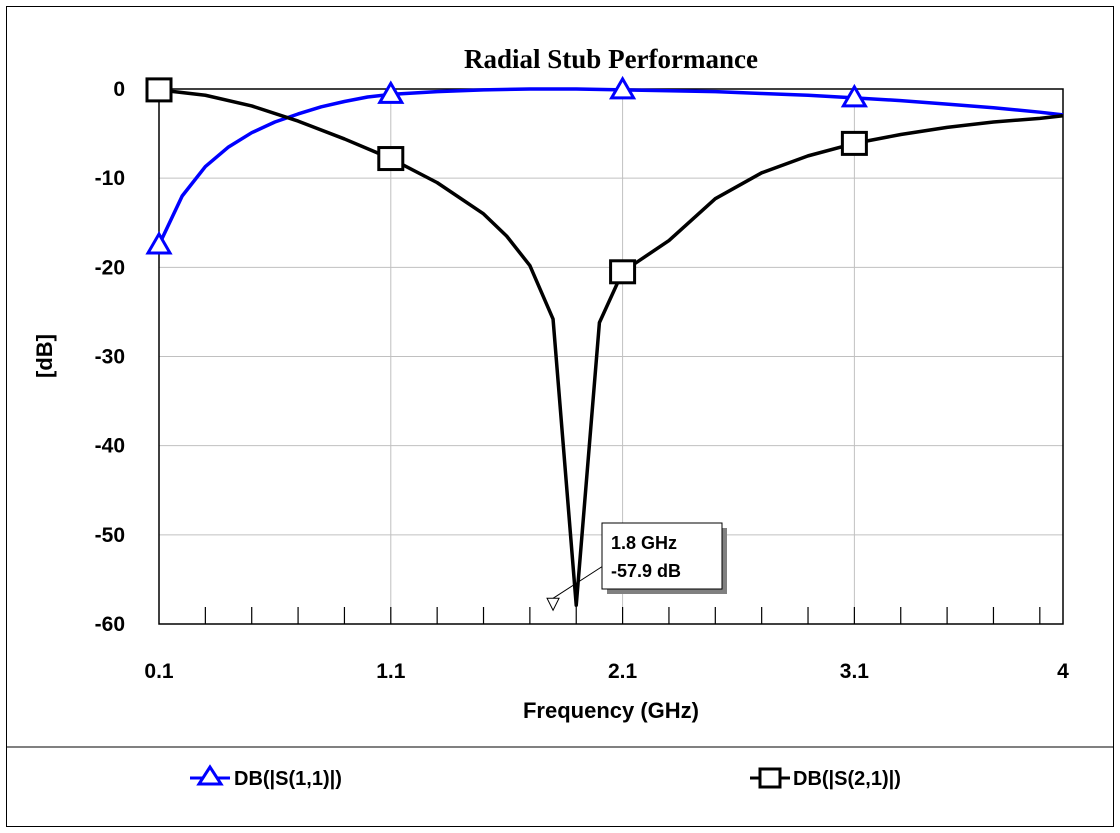 Image resolution: width=1120 pixels, height=833 pixels. I want to click on annotation-box, so click(662, 556).